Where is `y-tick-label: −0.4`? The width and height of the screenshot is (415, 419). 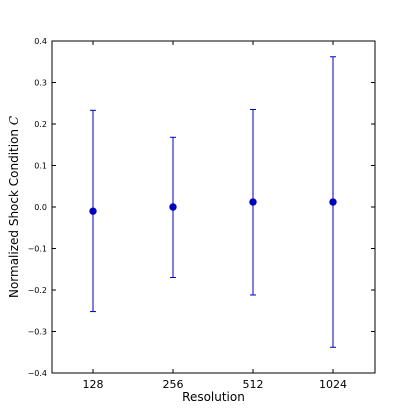 y-tick-label: −0.4 is located at coordinates (37, 373).